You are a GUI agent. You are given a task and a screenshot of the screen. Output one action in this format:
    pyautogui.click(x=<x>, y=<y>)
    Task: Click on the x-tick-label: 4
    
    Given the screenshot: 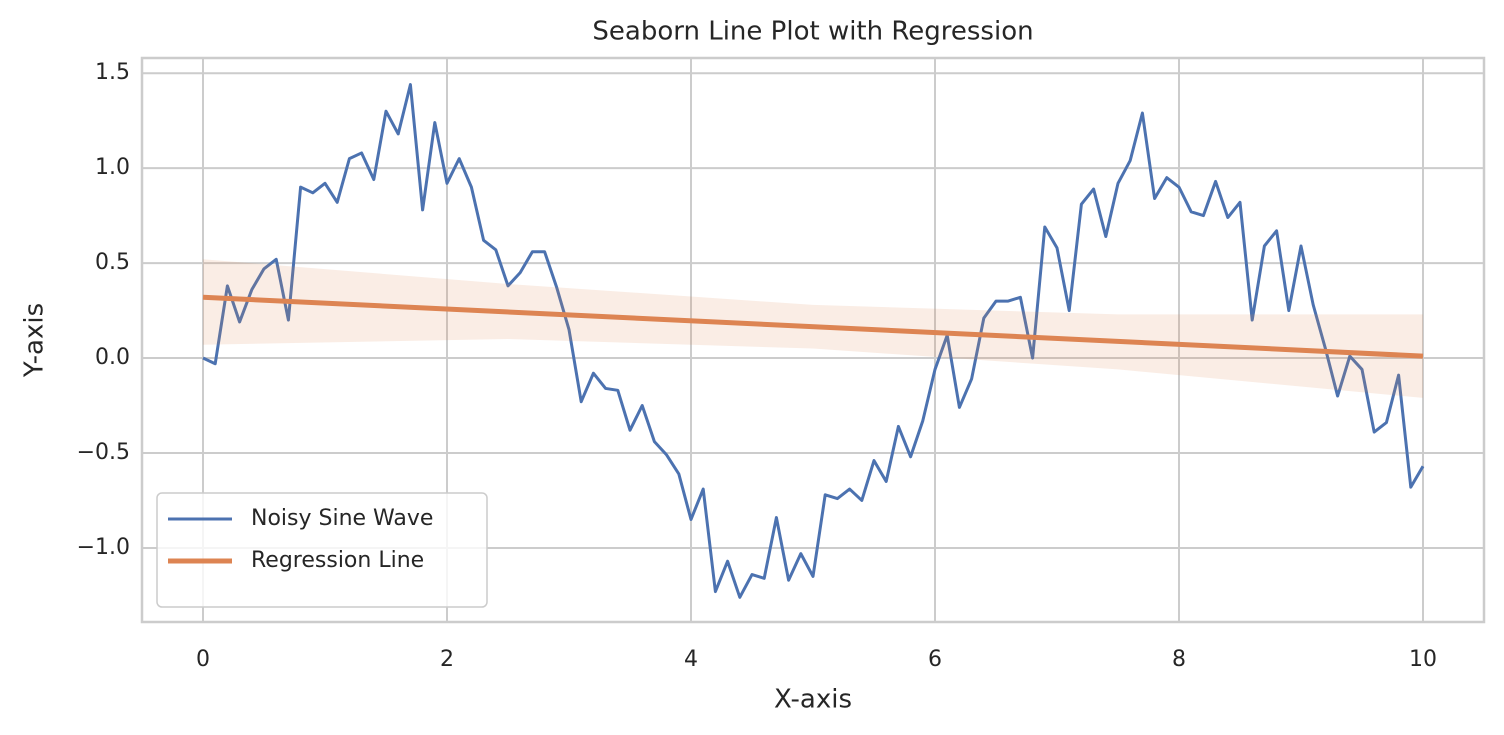 What is the action you would take?
    pyautogui.click(x=691, y=659)
    